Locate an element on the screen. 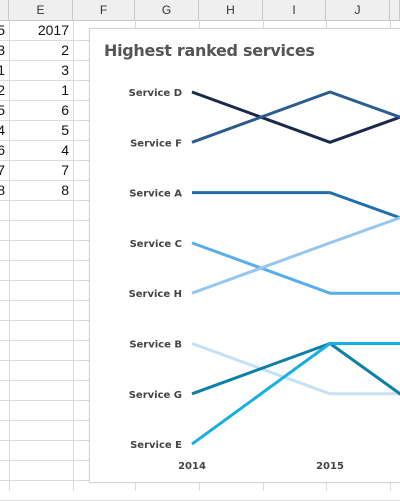 This screenshot has height=501, width=400. cell-e: 7 is located at coordinates (65, 170).